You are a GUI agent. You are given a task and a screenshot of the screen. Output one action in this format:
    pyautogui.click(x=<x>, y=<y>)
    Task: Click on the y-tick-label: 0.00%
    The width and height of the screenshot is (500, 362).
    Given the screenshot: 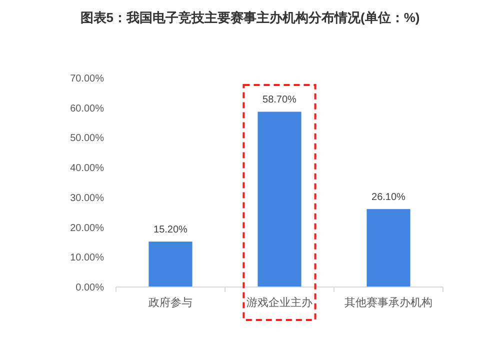 What is the action you would take?
    pyautogui.click(x=90, y=288)
    